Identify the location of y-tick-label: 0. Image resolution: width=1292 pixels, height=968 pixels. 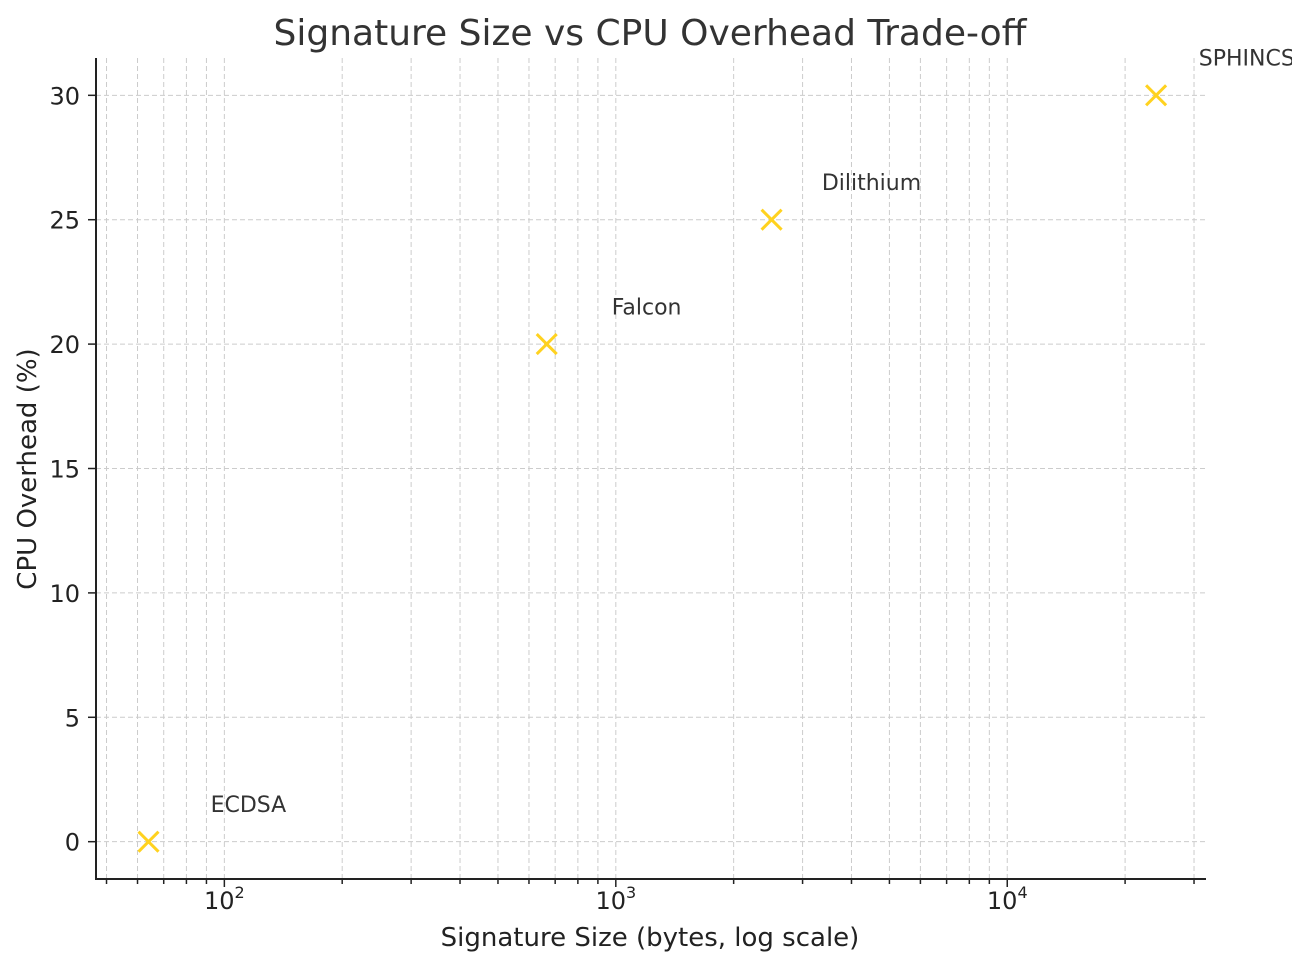
(72, 843).